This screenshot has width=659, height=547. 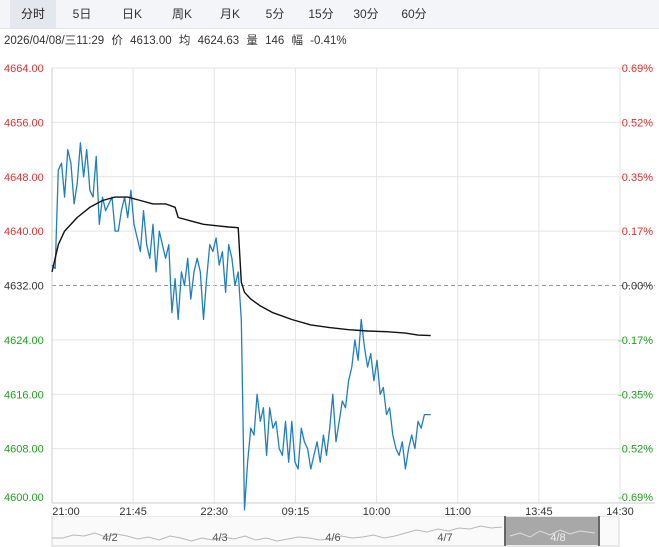 What do you see at coordinates (637, 69) in the screenshot?
I see `pct-tick-label: 0.69%` at bounding box center [637, 69].